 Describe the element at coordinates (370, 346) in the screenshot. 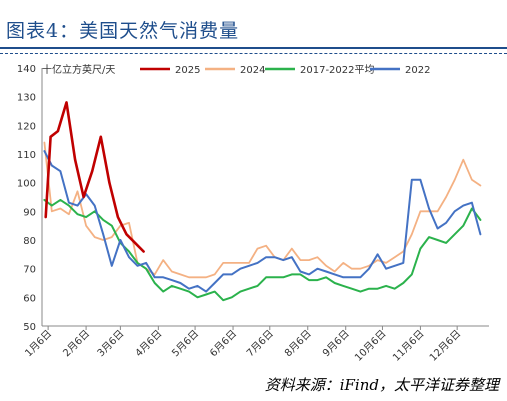

I see `x-tick-label: 10月6日` at that location.